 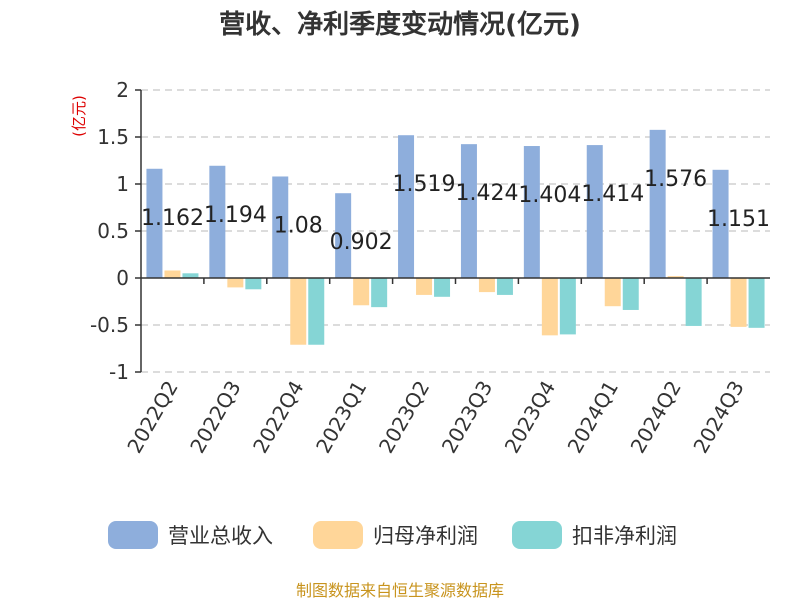 What do you see at coordinates (278, 417) in the screenshot?
I see `x-tick-label: 2022Q4` at bounding box center [278, 417].